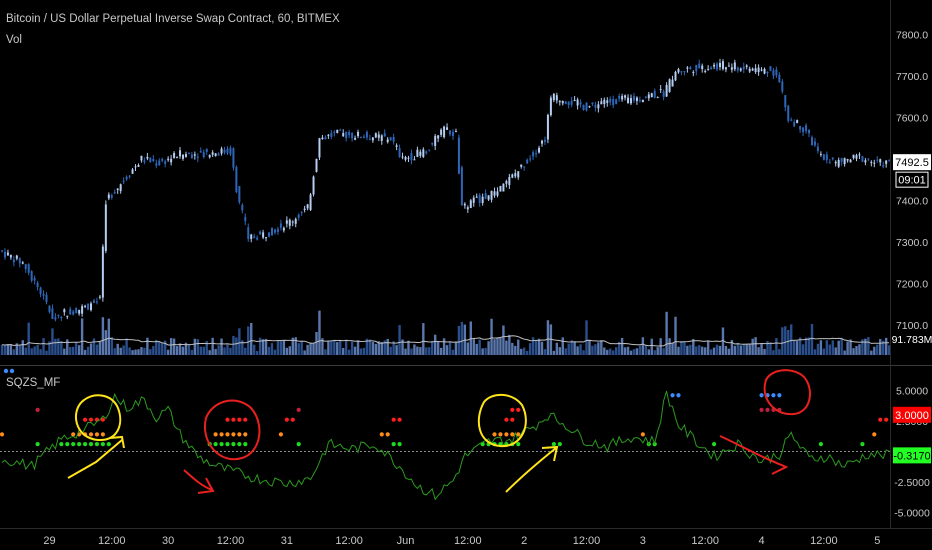 The width and height of the screenshot is (932, 550). I want to click on volume-moving-average-line, so click(445, 341).